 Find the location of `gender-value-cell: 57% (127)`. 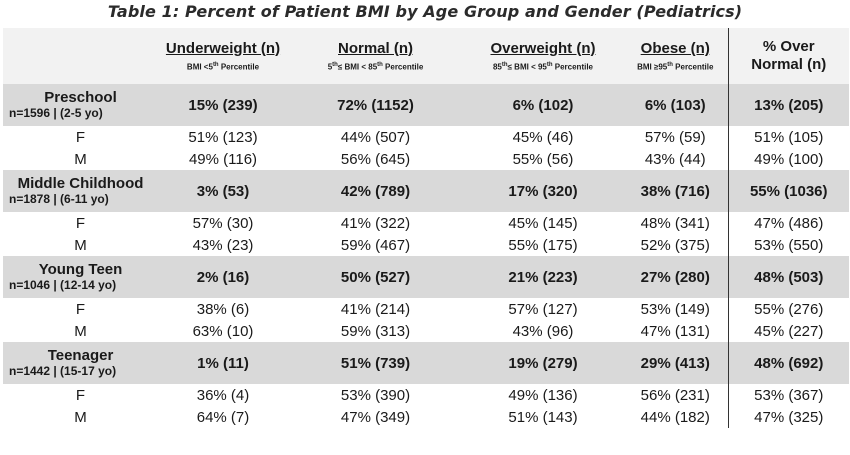

gender-value-cell: 57% (127) is located at coordinates (543, 309).